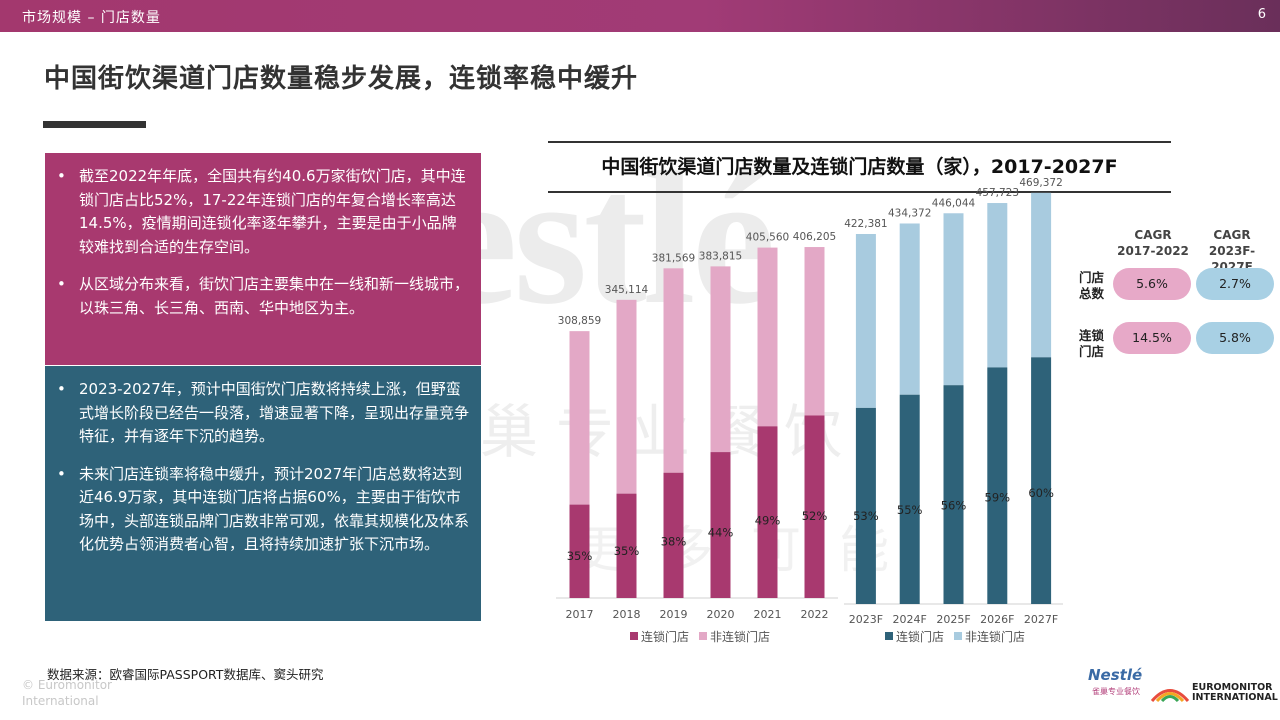 The height and width of the screenshot is (720, 1280). I want to click on chart-title-rule-bottom, so click(859, 192).